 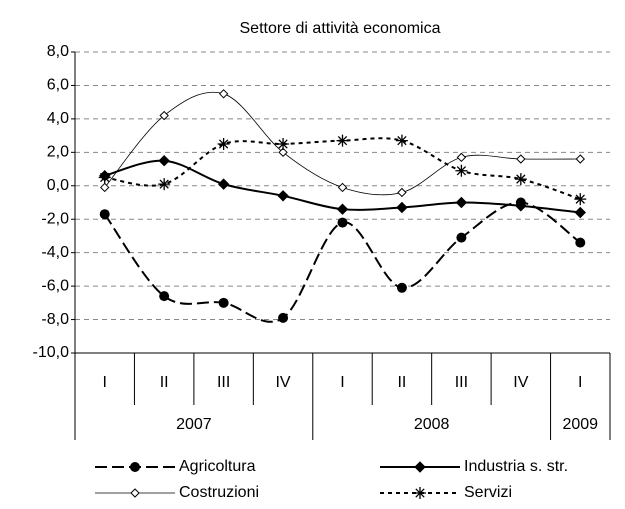 I want to click on legend-label: Industria s. str., so click(x=516, y=466).